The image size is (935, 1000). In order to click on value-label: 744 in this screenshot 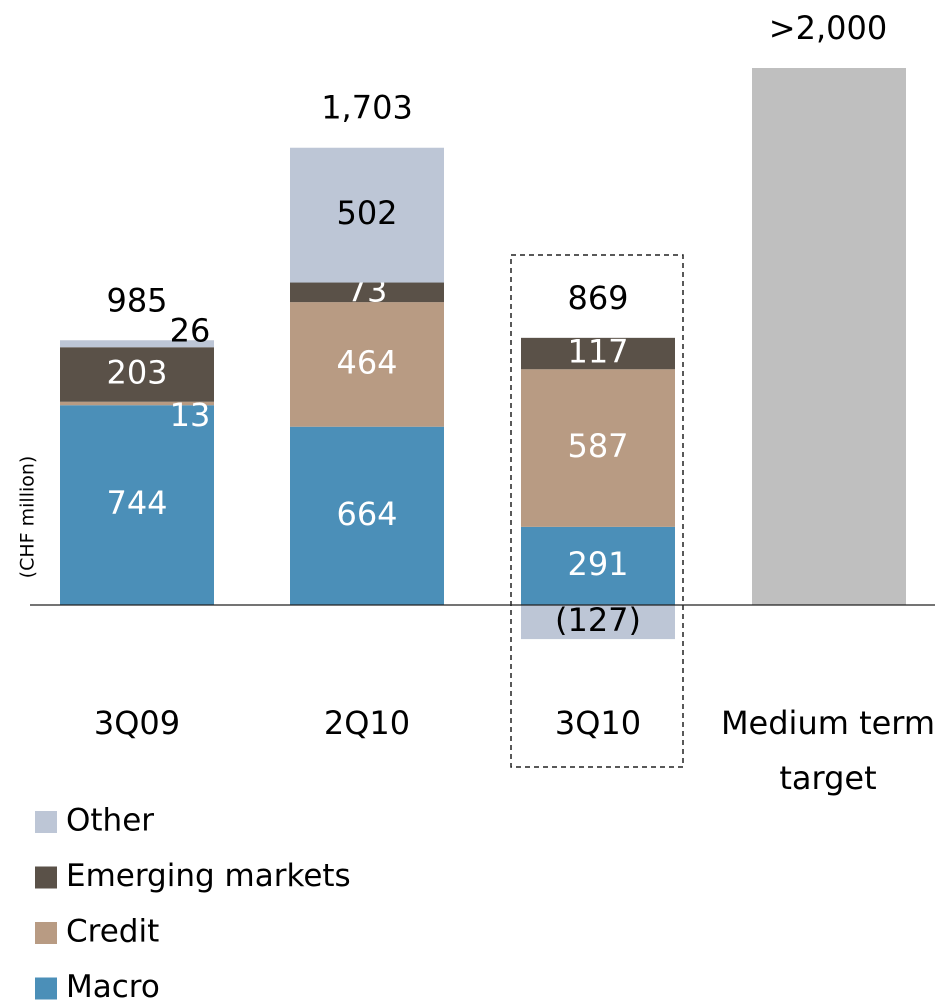, I will do `click(136, 503)`.